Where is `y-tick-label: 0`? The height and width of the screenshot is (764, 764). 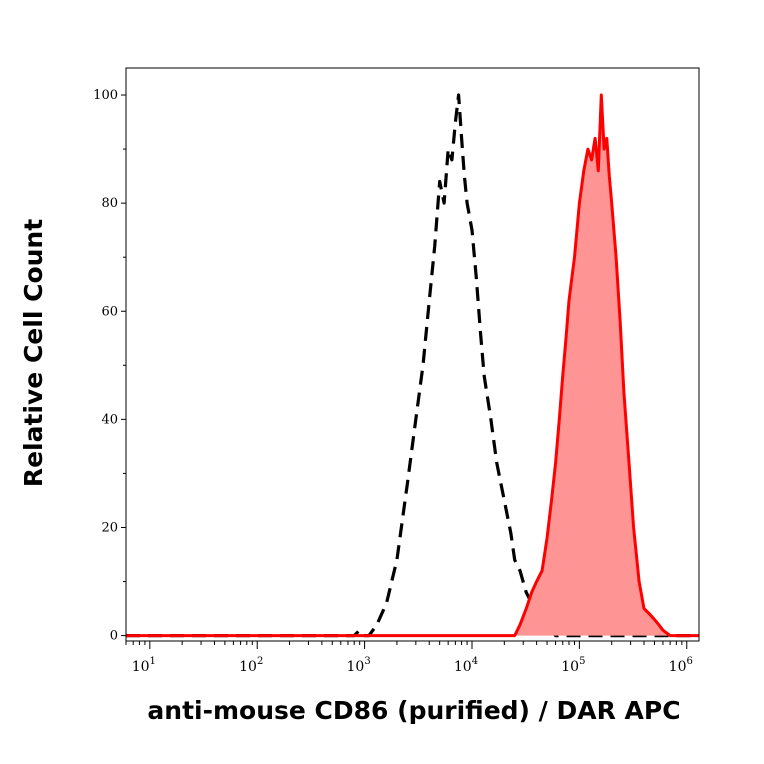
y-tick-label: 0 is located at coordinates (114, 636).